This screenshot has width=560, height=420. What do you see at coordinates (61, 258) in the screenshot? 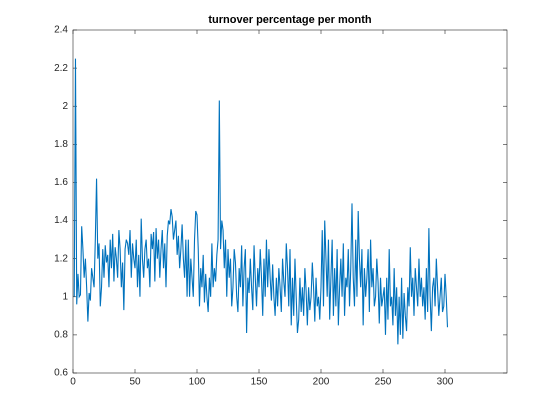
I see `y-tick-label: 1.2` at bounding box center [61, 258].